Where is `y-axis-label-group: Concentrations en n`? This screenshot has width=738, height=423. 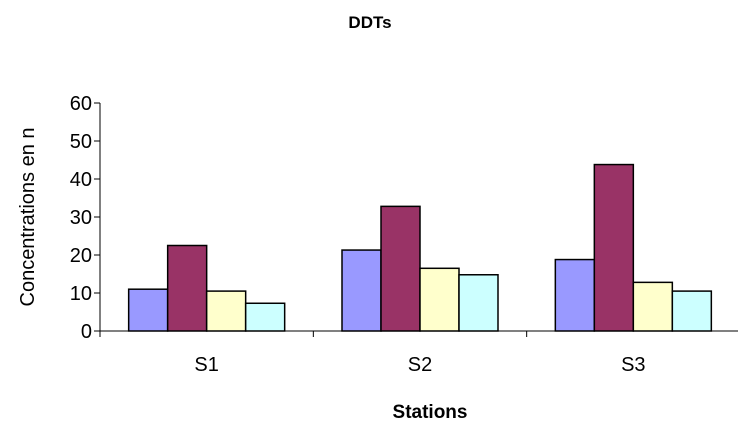 y-axis-label-group: Concentrations en n is located at coordinates (28, 216).